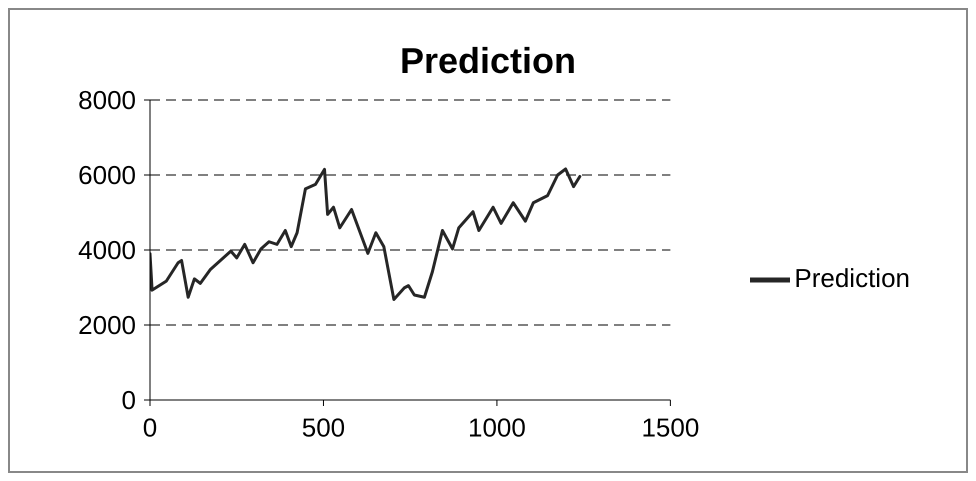 The image size is (976, 481). What do you see at coordinates (150, 427) in the screenshot?
I see `x-tick-label: 0` at bounding box center [150, 427].